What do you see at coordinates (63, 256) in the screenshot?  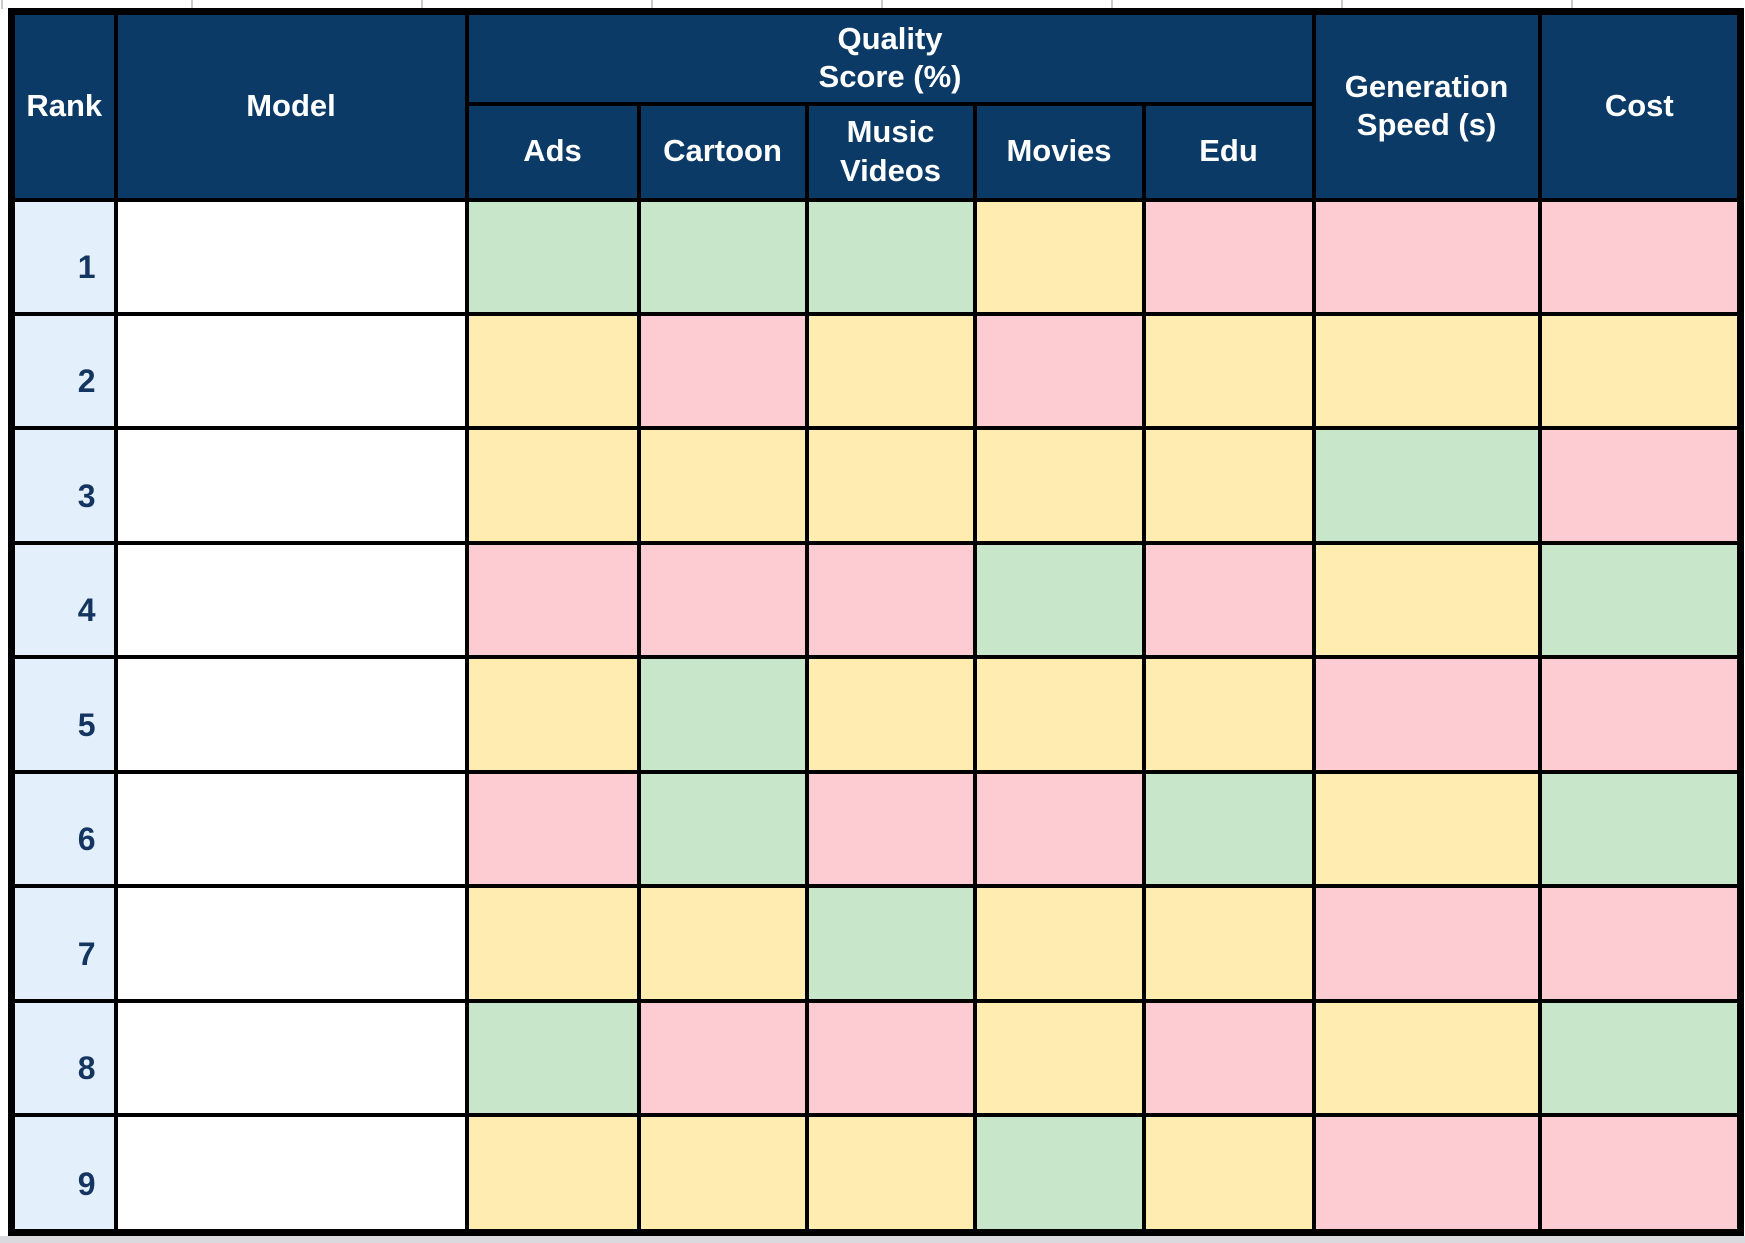 I see `rank-cell: 1` at bounding box center [63, 256].